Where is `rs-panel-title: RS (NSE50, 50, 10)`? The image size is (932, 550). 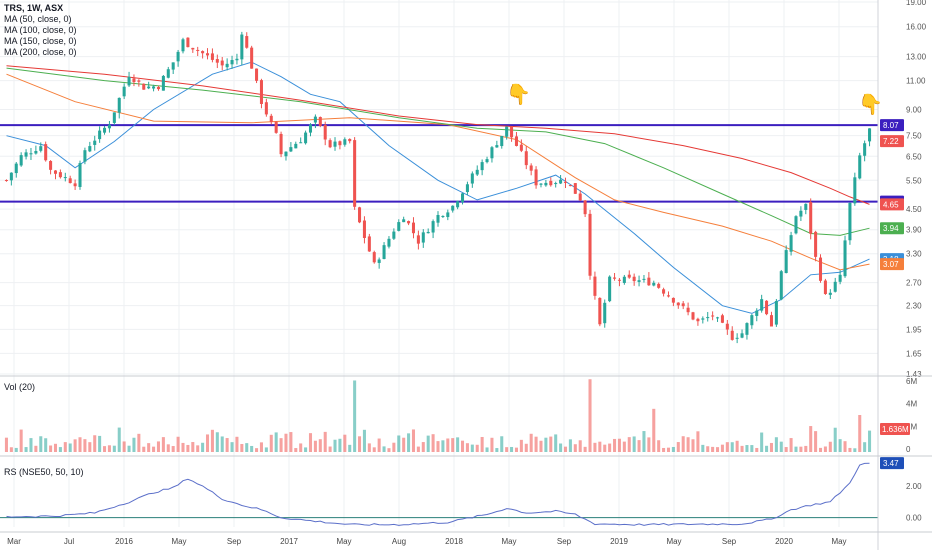
rs-panel-title: RS (NSE50, 50, 10) is located at coordinates (44, 472).